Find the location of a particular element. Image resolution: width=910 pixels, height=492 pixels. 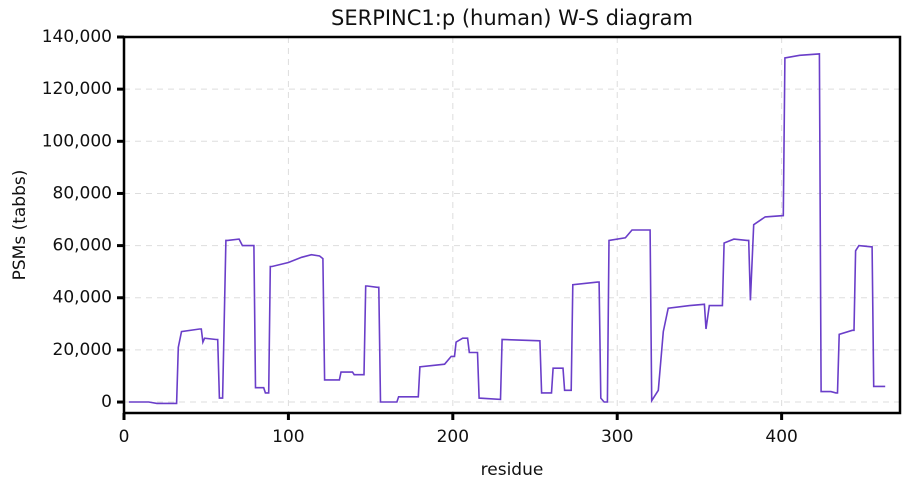

y-tick-label: 140,000 is located at coordinates (77, 37).